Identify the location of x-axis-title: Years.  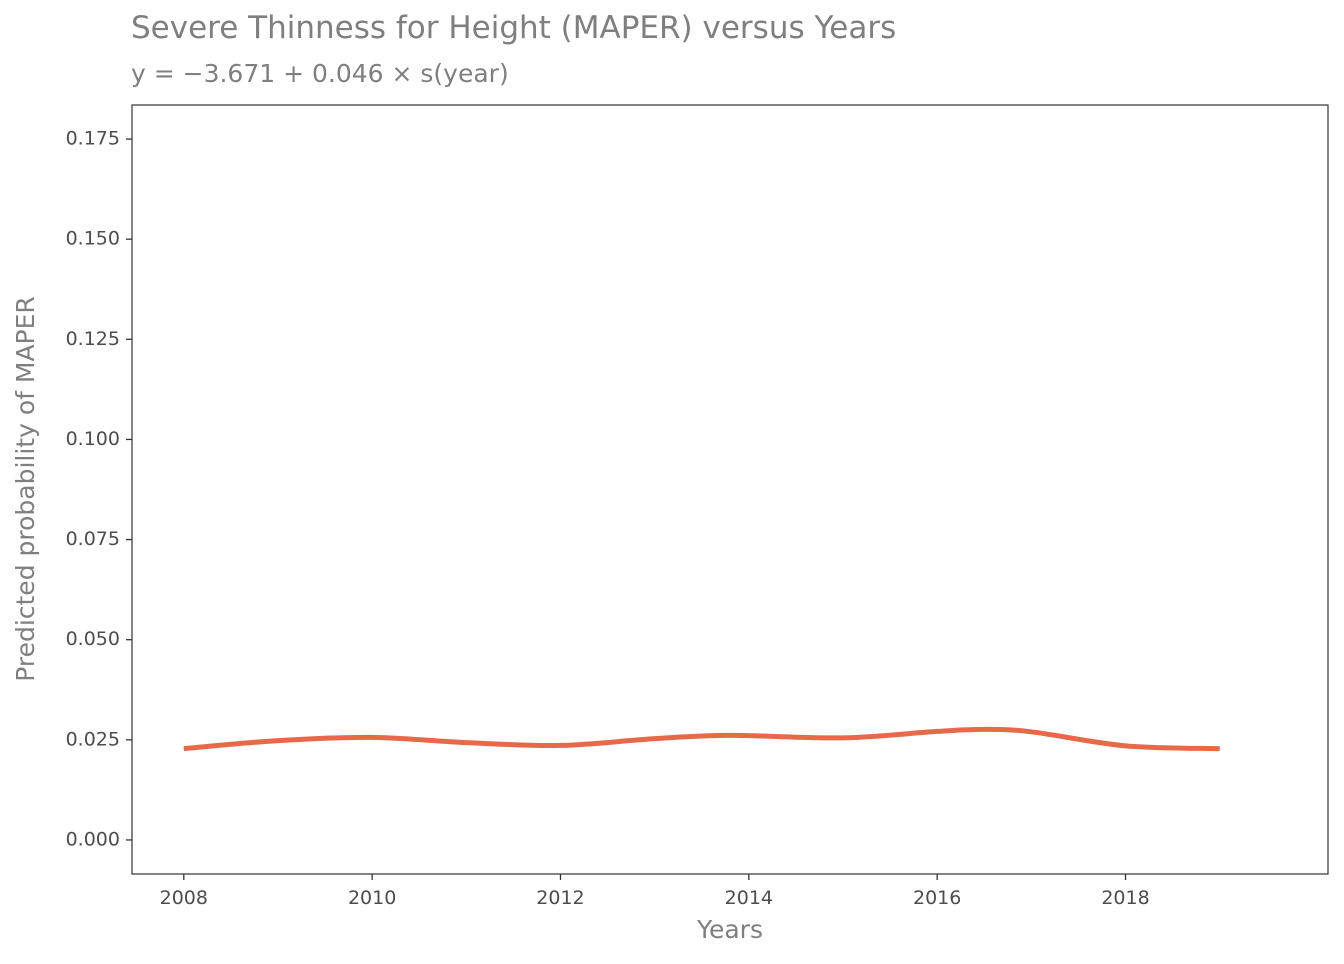
(729, 929).